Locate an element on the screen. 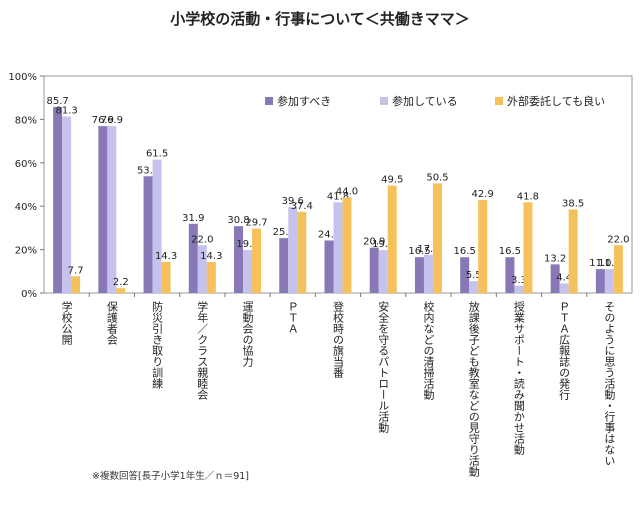  x-category-label: 安全を守るパトロール活動 is located at coordinates (383, 367).